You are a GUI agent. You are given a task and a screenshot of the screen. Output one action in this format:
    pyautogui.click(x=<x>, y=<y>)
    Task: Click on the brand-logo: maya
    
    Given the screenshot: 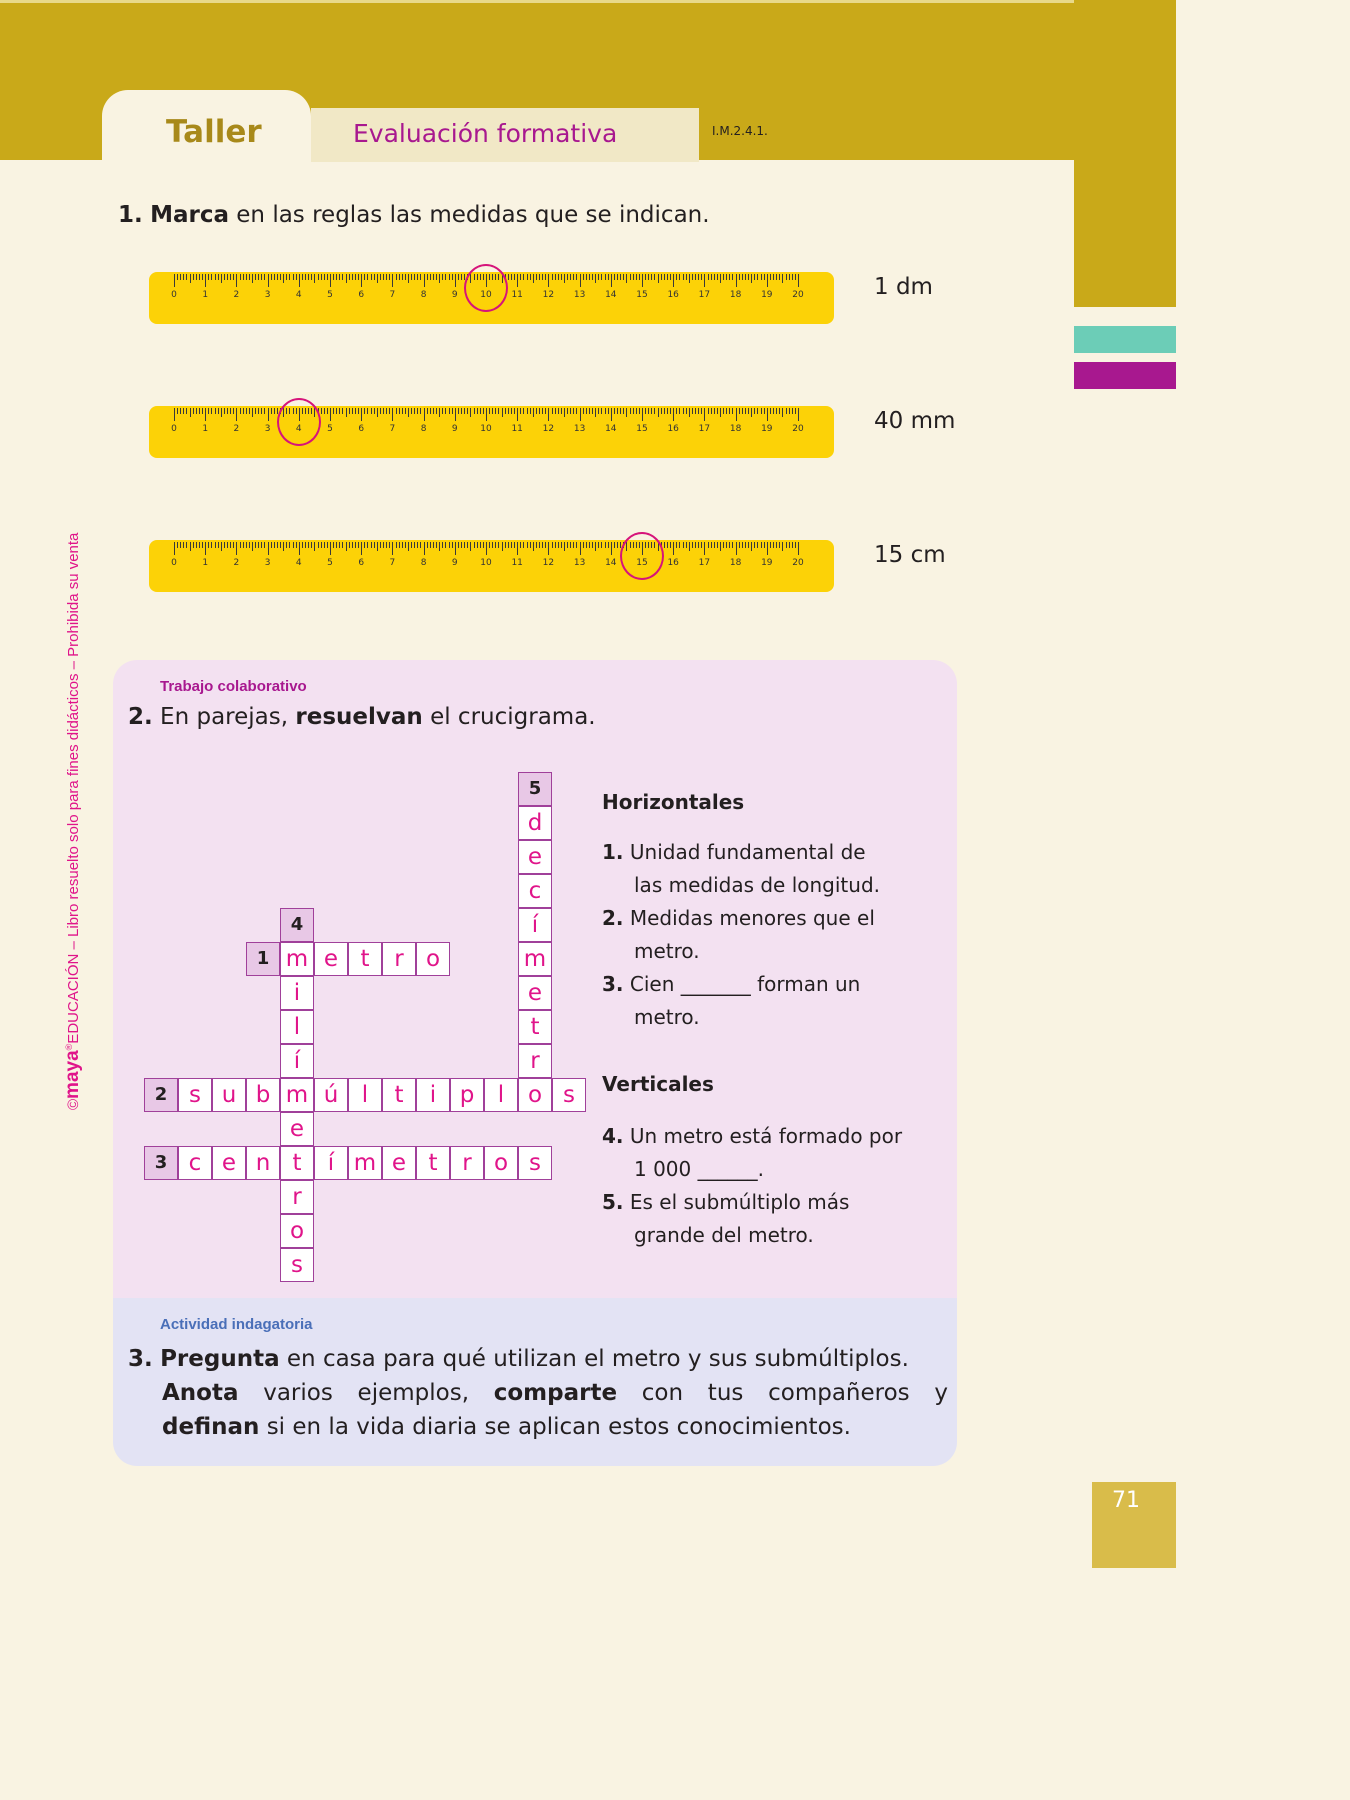 What is the action you would take?
    pyautogui.click(x=72, y=1074)
    